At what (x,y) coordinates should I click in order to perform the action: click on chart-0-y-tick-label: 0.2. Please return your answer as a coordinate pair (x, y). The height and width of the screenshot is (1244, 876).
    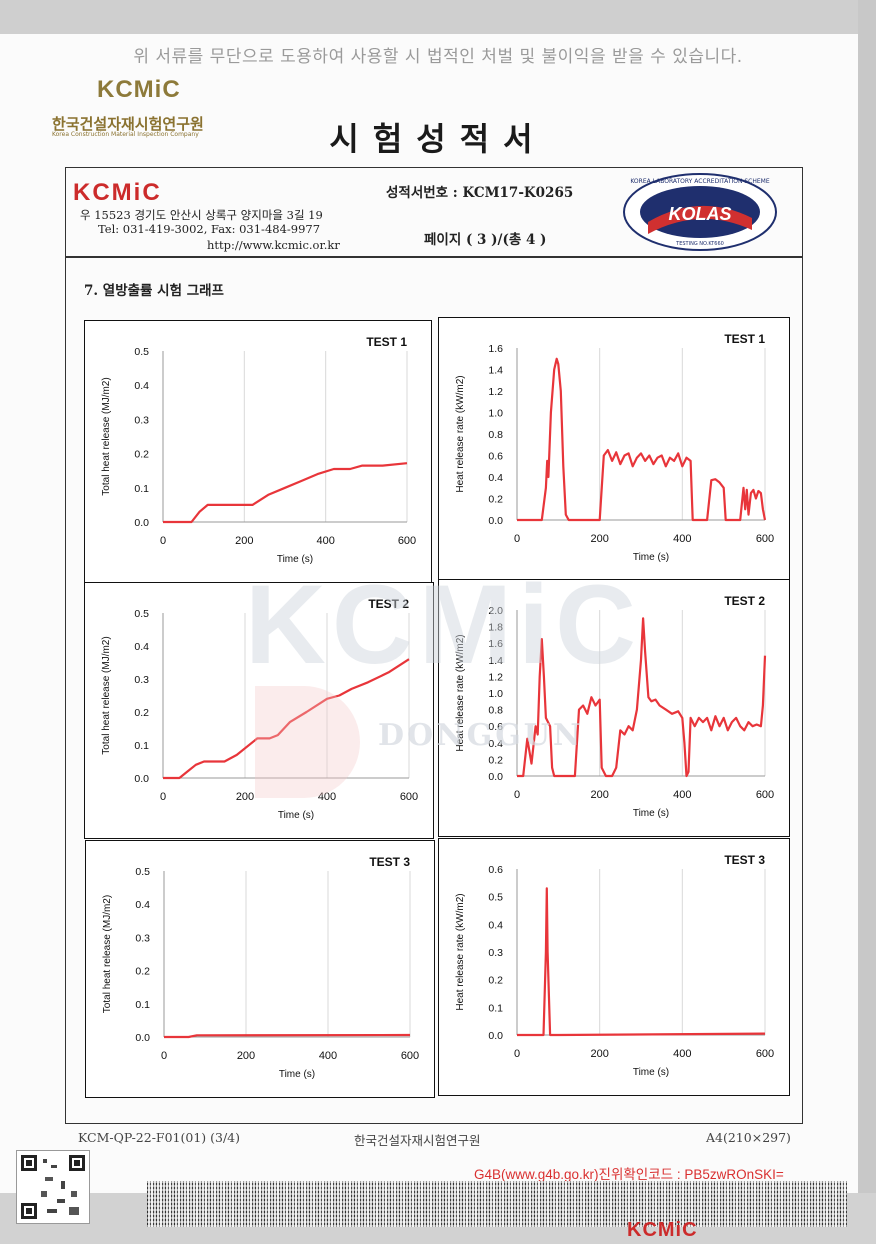
    Looking at the image, I should click on (141, 455).